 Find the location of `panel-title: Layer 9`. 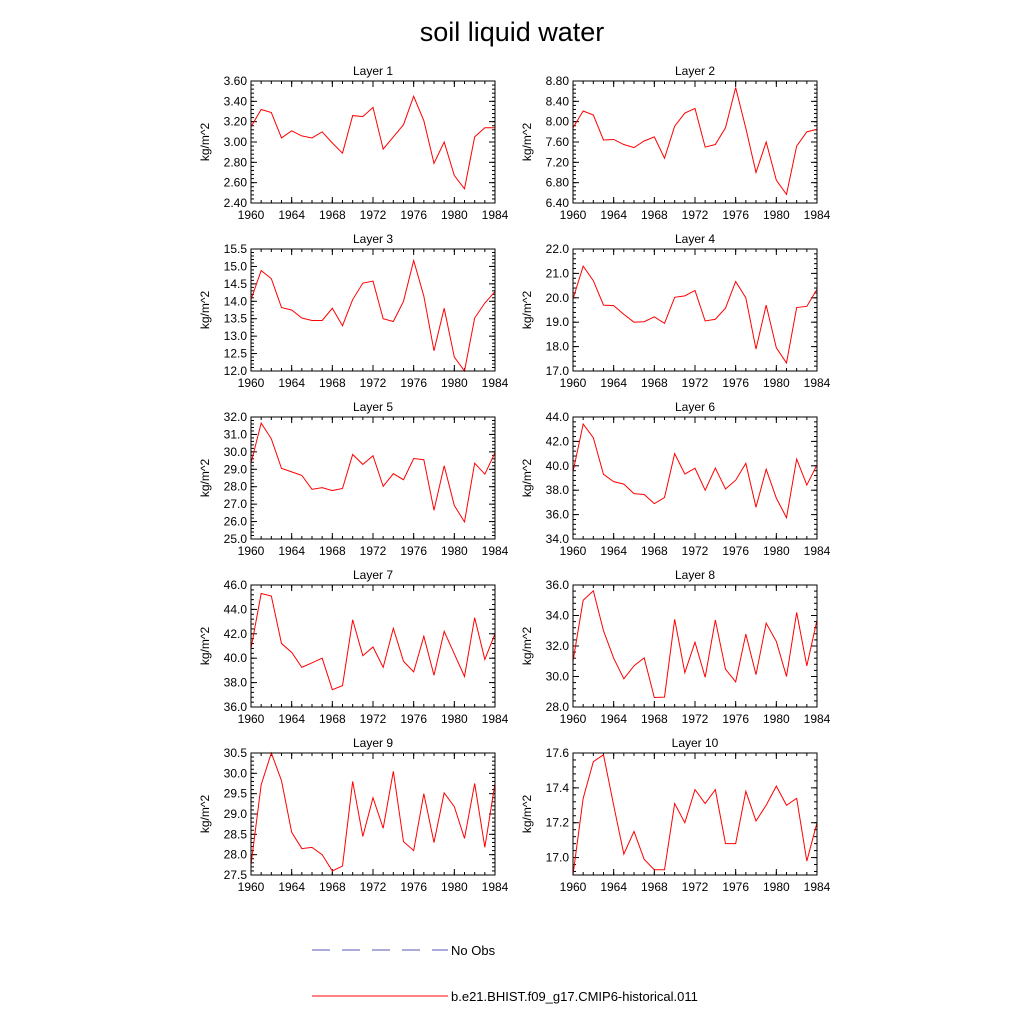

panel-title: Layer 9 is located at coordinates (373, 743).